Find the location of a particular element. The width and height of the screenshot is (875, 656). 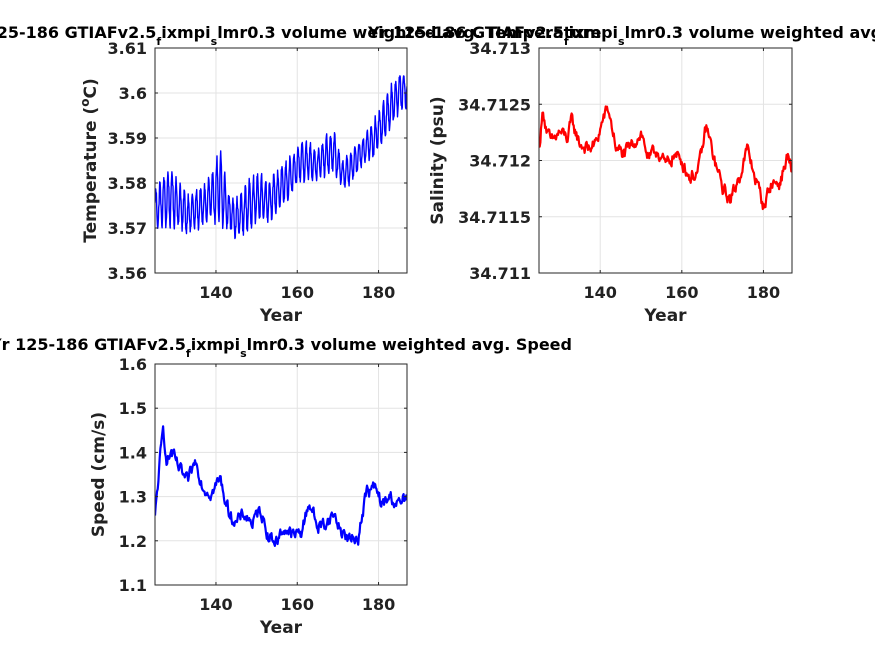

y-tick-label: 3.57 is located at coordinates (127, 228).